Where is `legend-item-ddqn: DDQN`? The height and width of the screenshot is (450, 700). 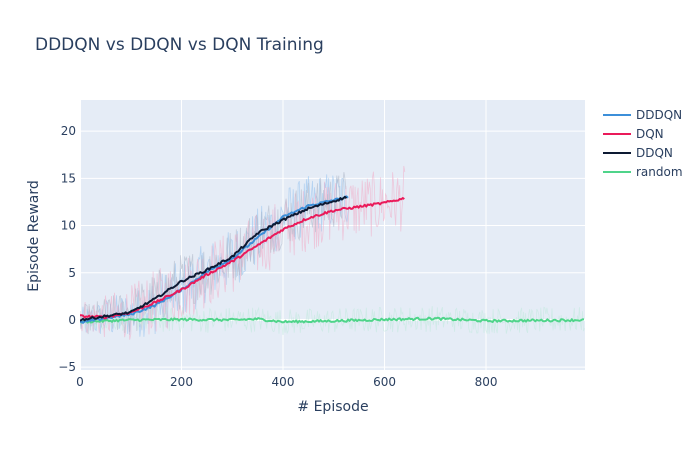
legend-item-ddqn: DDQN is located at coordinates (638, 153).